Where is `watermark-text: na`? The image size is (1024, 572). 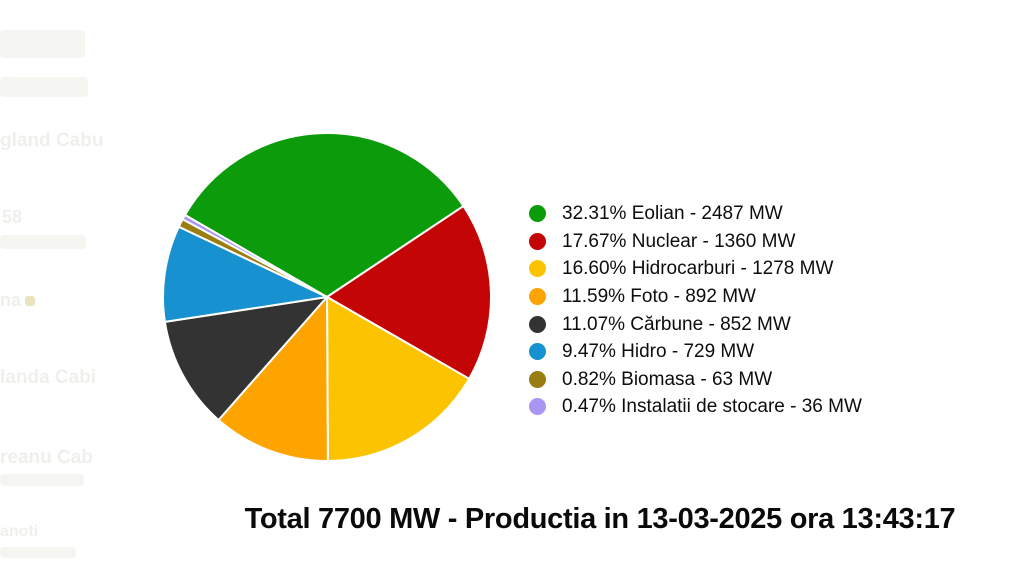 watermark-text: na is located at coordinates (18, 300).